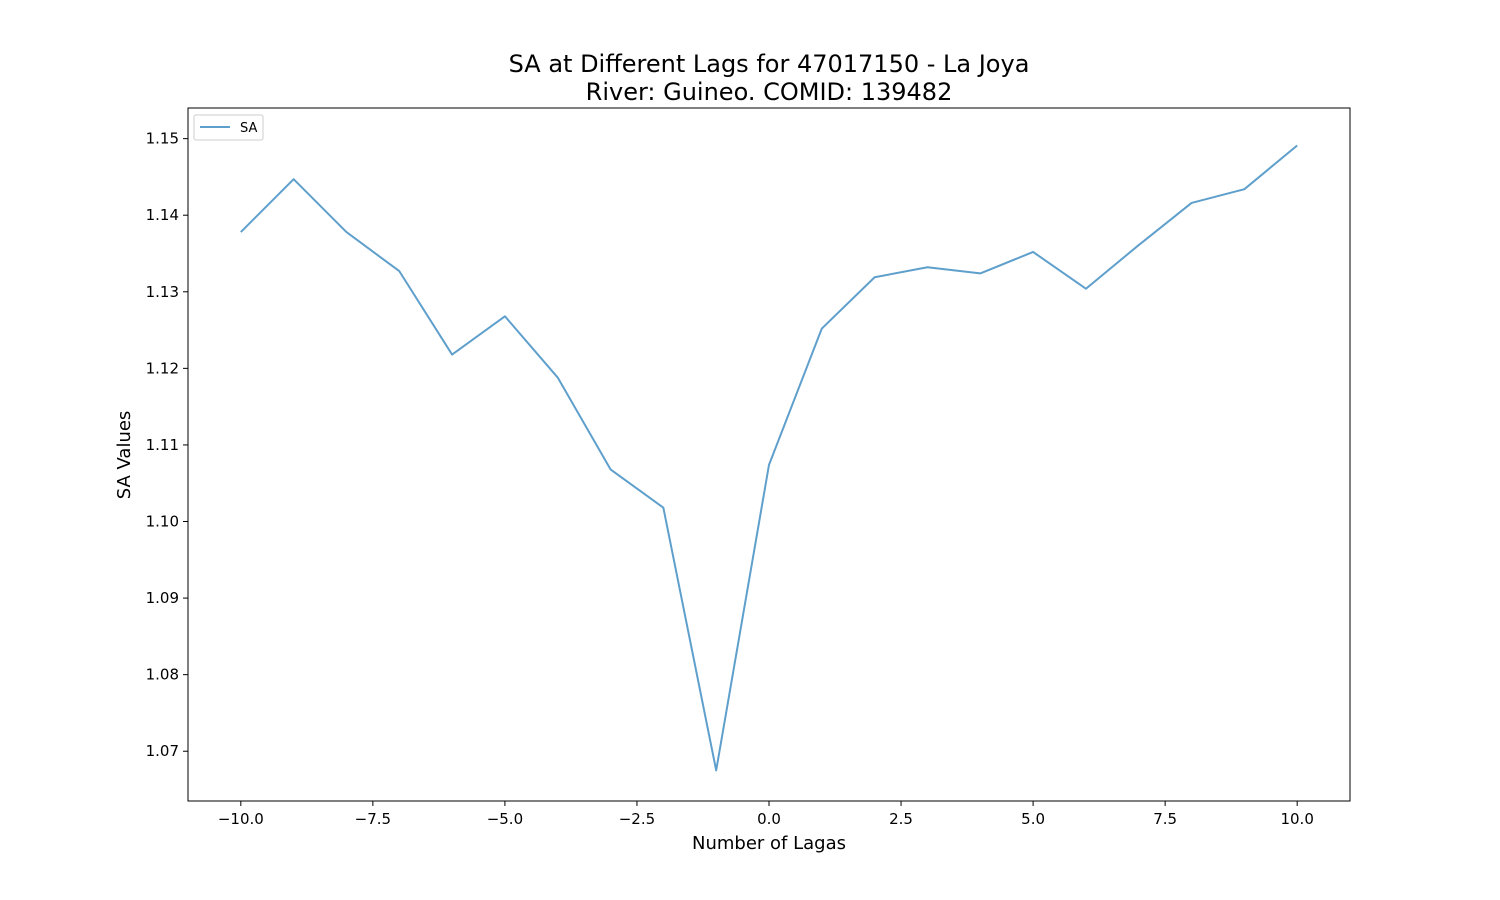 This screenshot has height=900, width=1500. I want to click on chart-title-line-2: River: Guineo. COMID: 139482, so click(769, 92).